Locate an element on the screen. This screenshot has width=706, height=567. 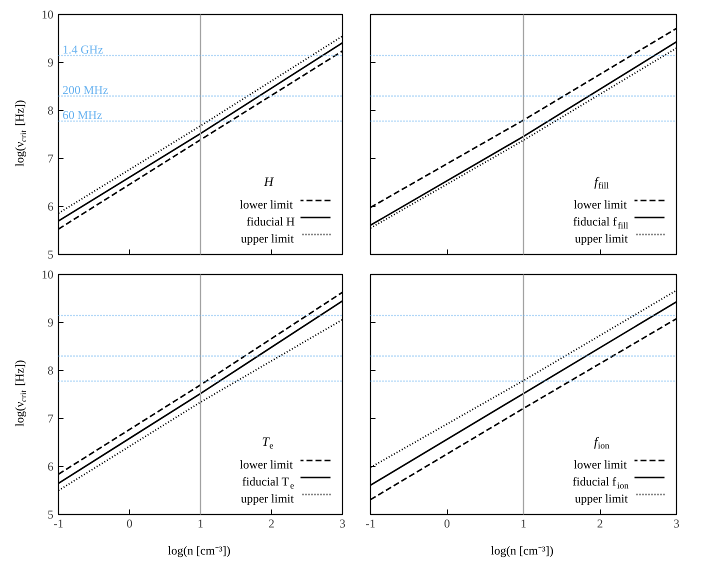
ref-line-label: 200 MHz is located at coordinates (85, 90).